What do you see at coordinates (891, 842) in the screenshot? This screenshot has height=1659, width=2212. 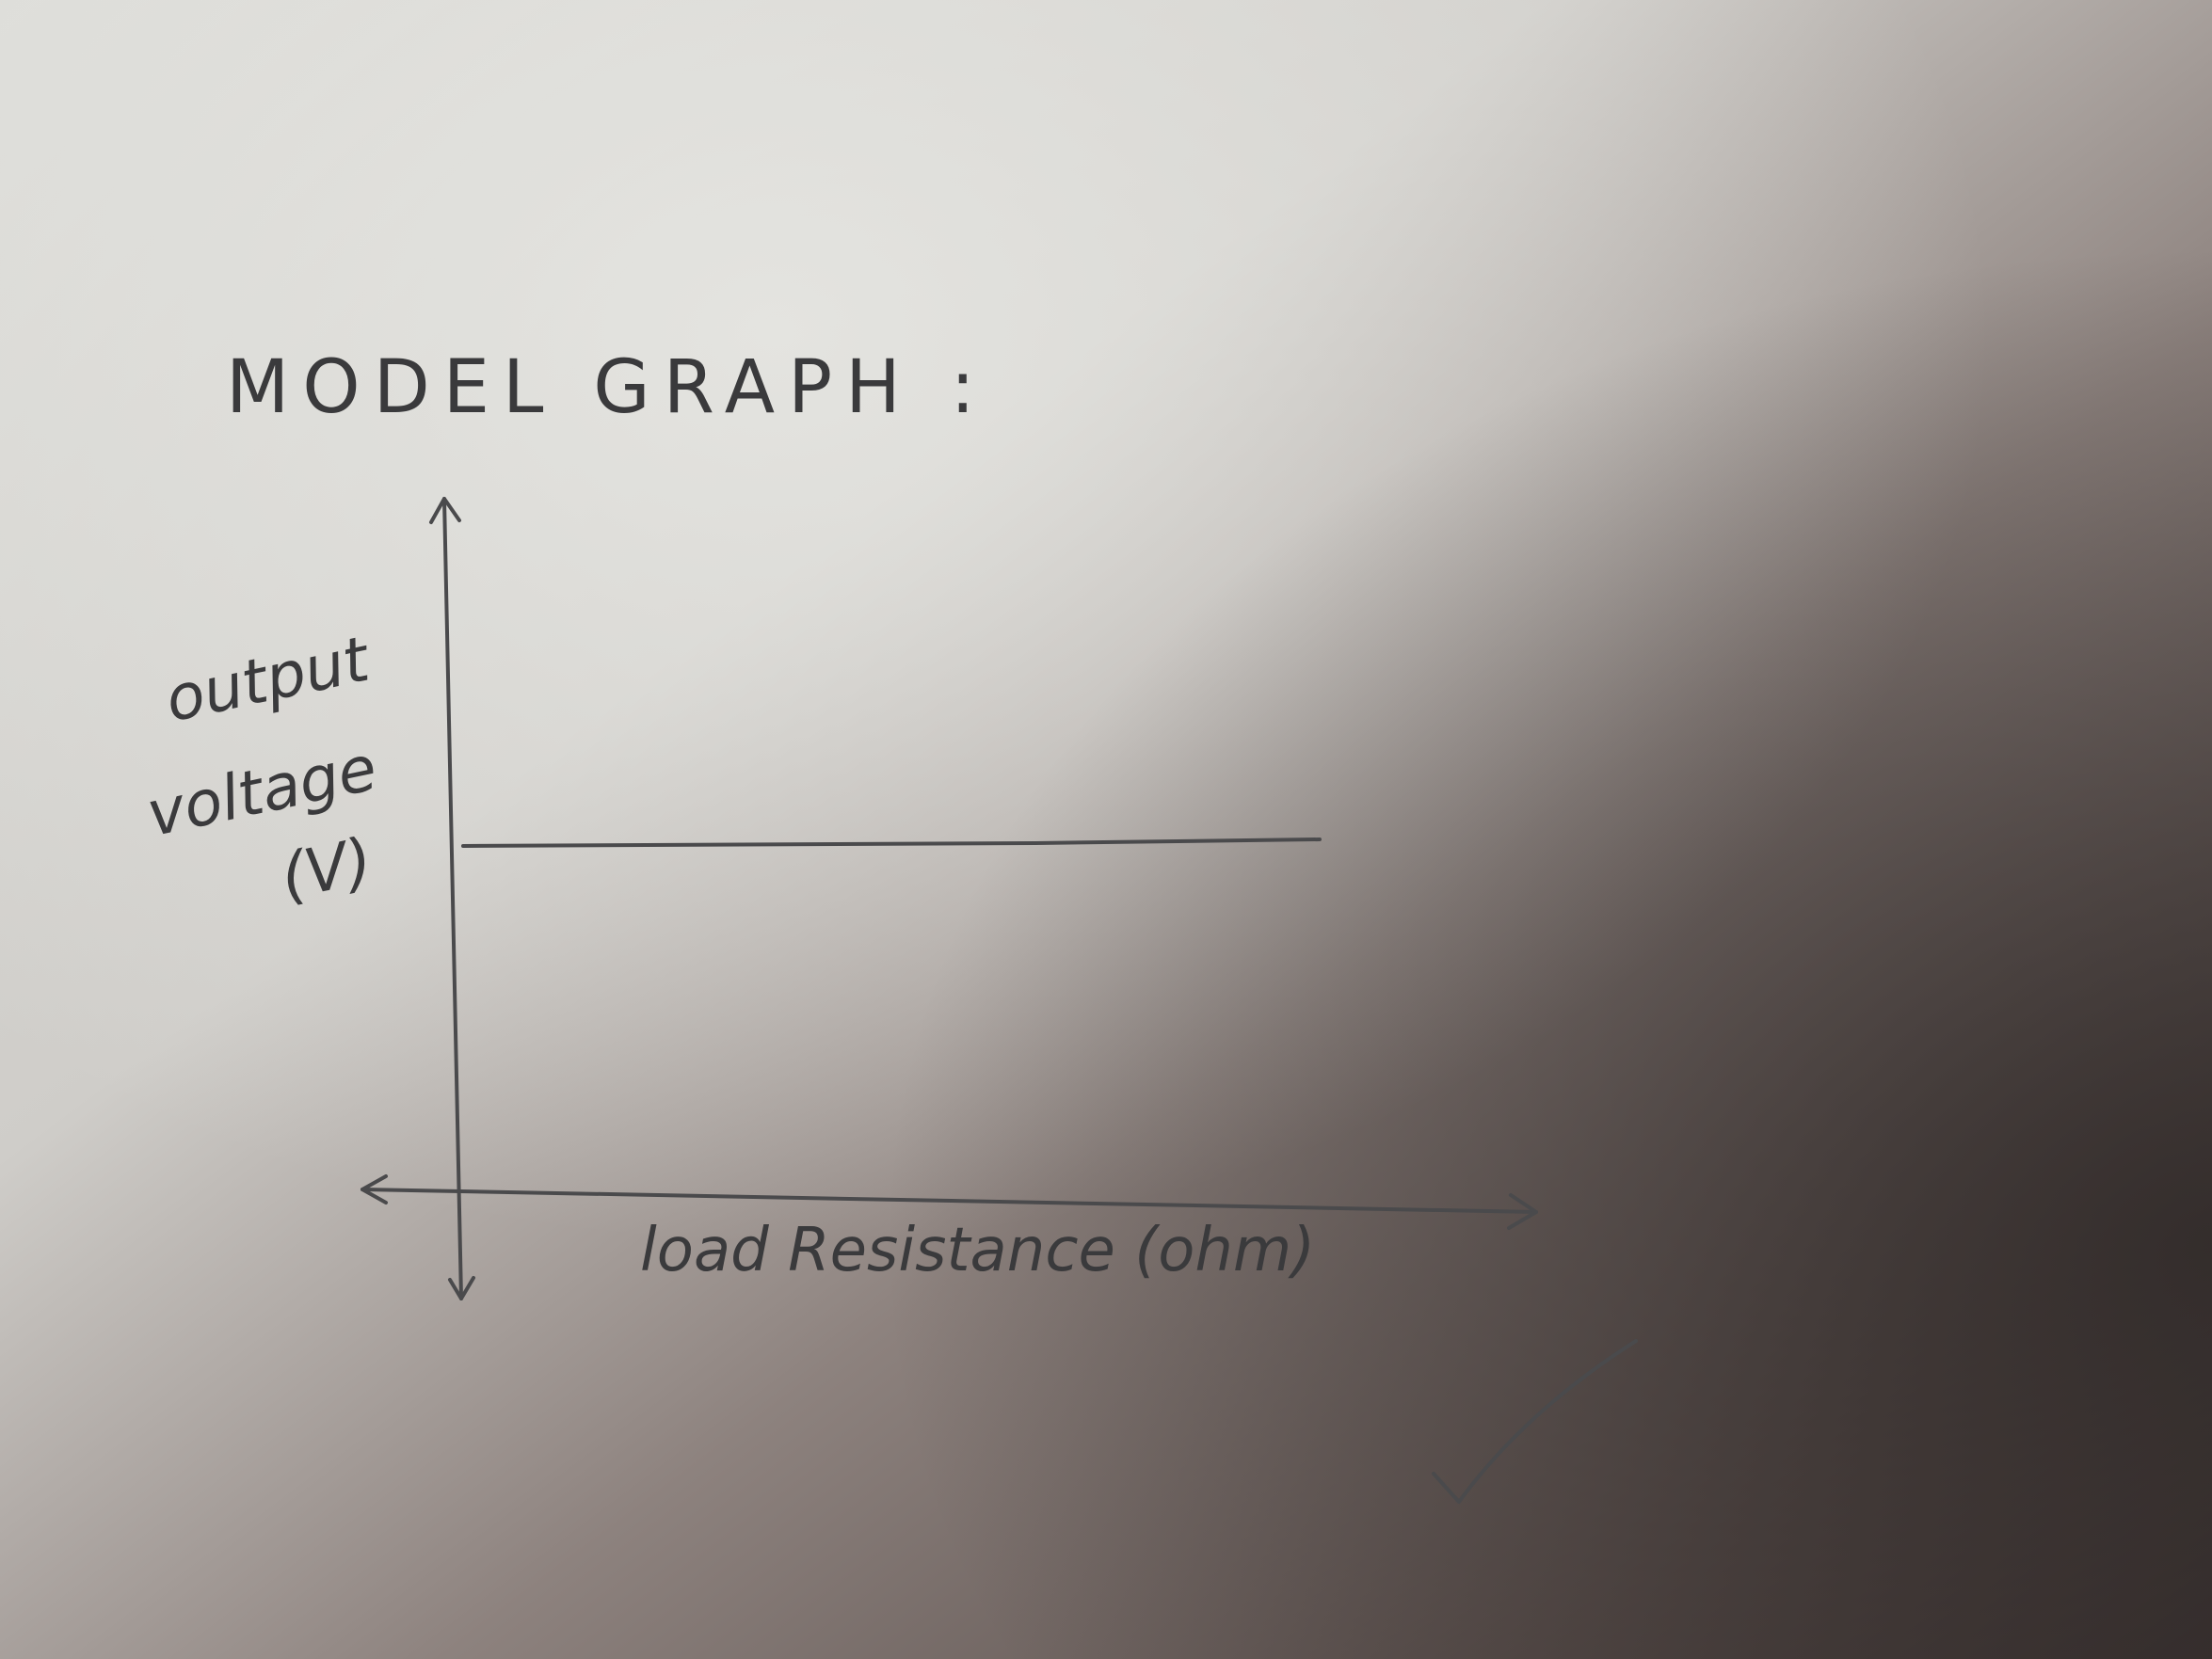 I see `output-line` at bounding box center [891, 842].